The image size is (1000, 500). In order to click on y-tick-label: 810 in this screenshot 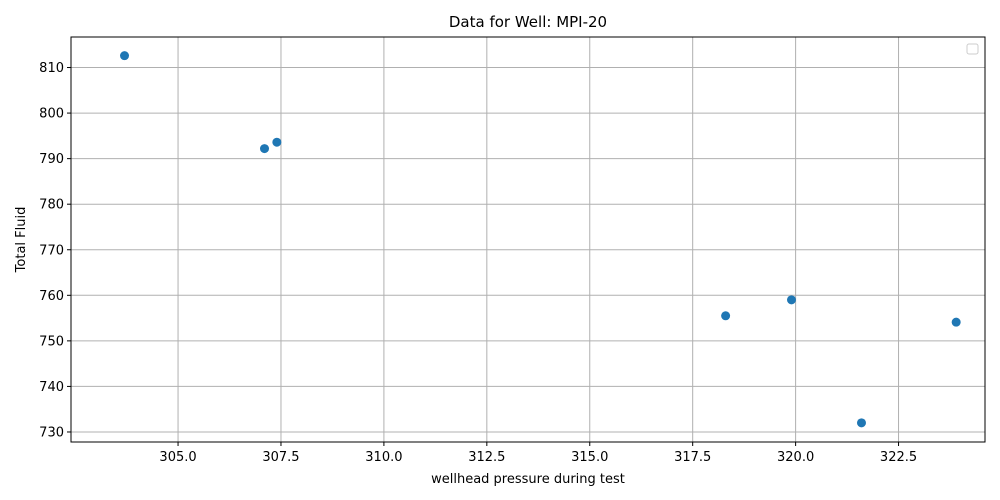, I will do `click(51, 68)`.